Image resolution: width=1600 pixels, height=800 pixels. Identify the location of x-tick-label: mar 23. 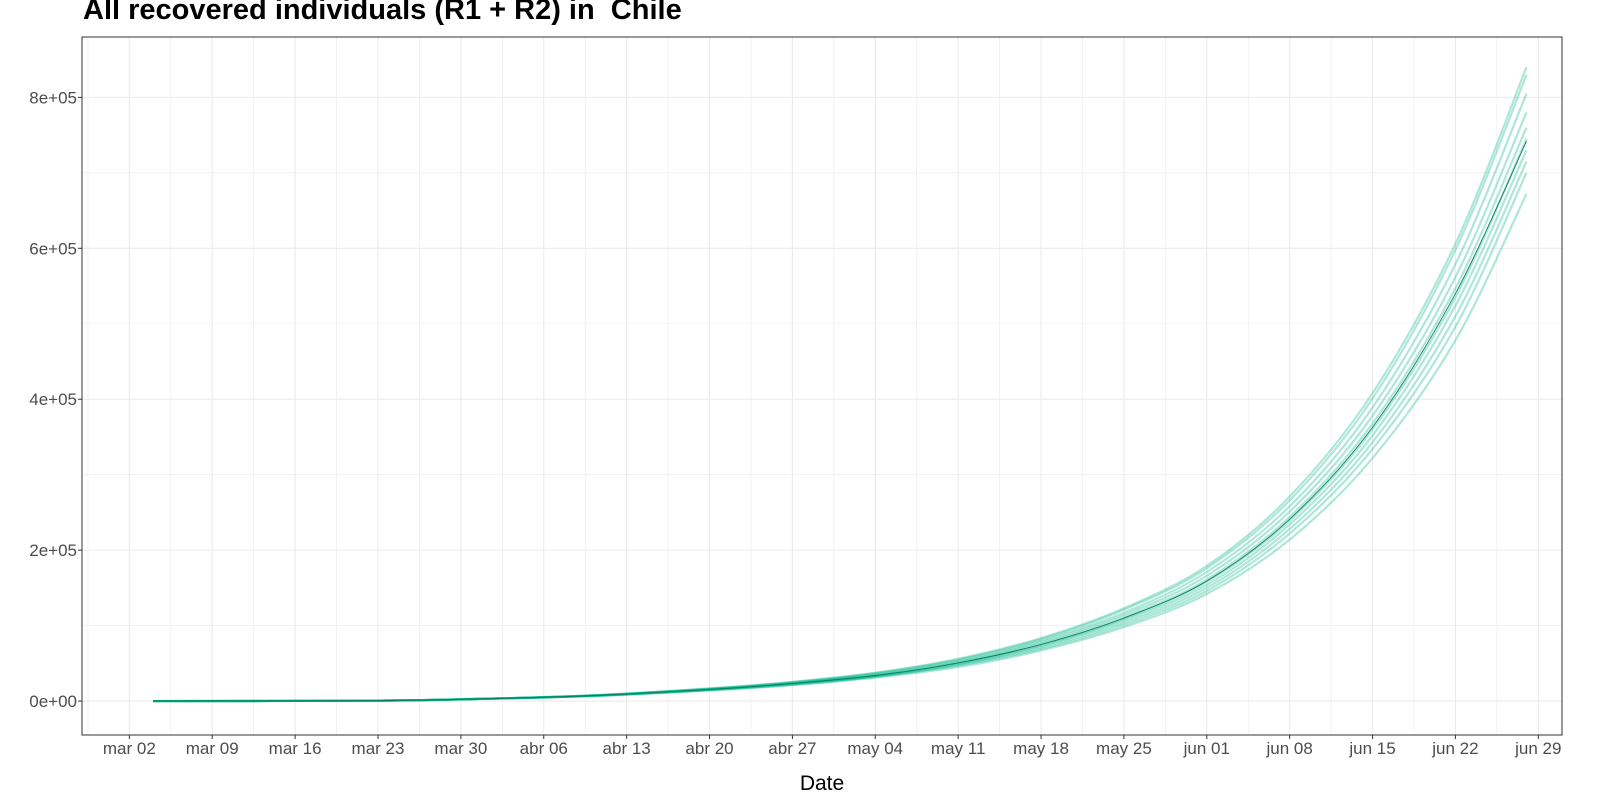
(378, 748).